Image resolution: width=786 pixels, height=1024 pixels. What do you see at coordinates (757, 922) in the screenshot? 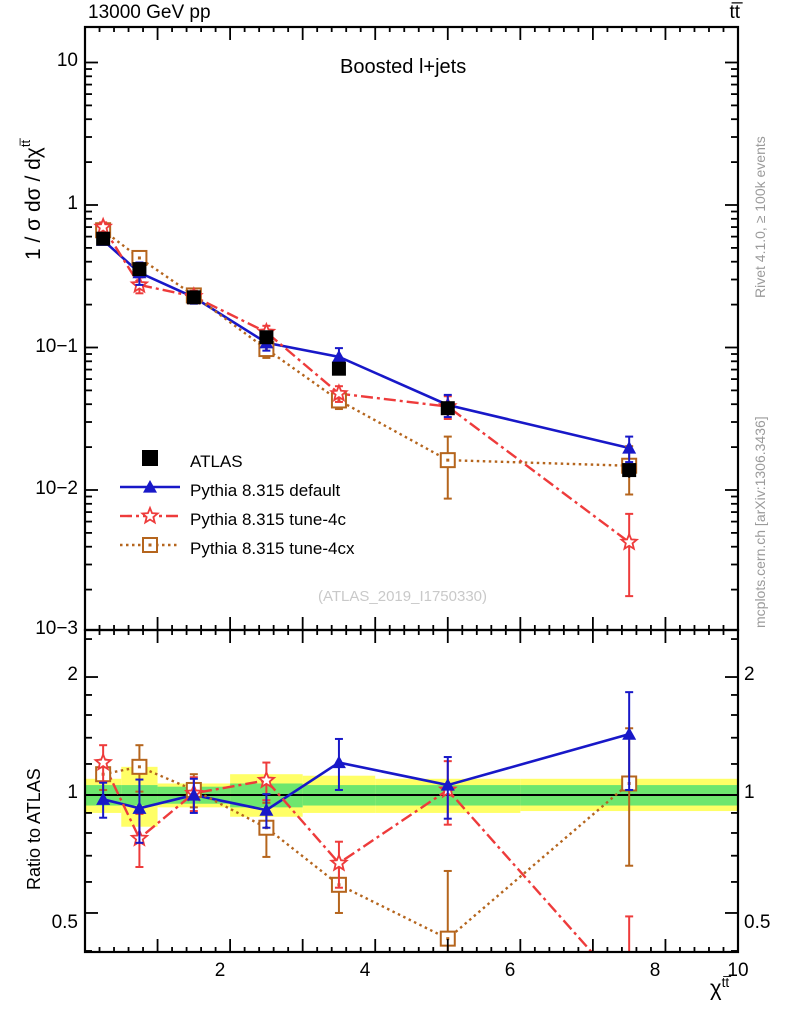
I see `ratio-ytick-right-05: 0.5` at bounding box center [757, 922].